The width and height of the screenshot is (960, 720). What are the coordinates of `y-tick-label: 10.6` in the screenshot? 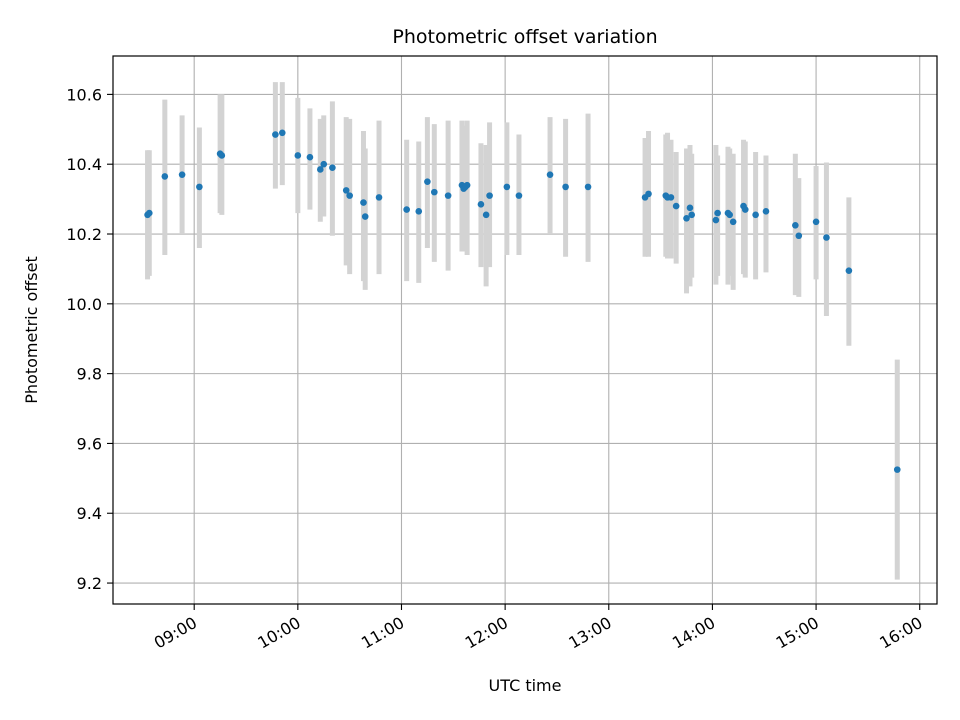 It's located at (84, 94).